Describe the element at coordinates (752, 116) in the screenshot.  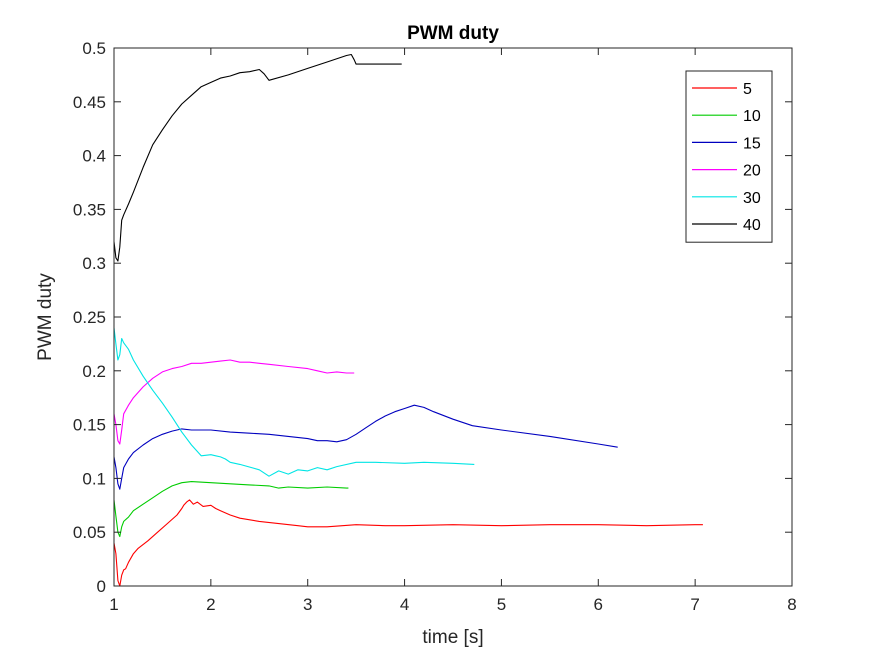
I see `legend-label-10: 10` at that location.